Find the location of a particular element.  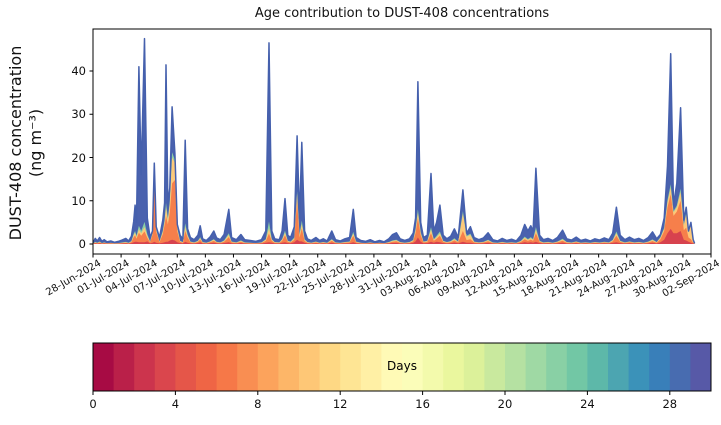

colorbar-label: Days is located at coordinates (402, 366).